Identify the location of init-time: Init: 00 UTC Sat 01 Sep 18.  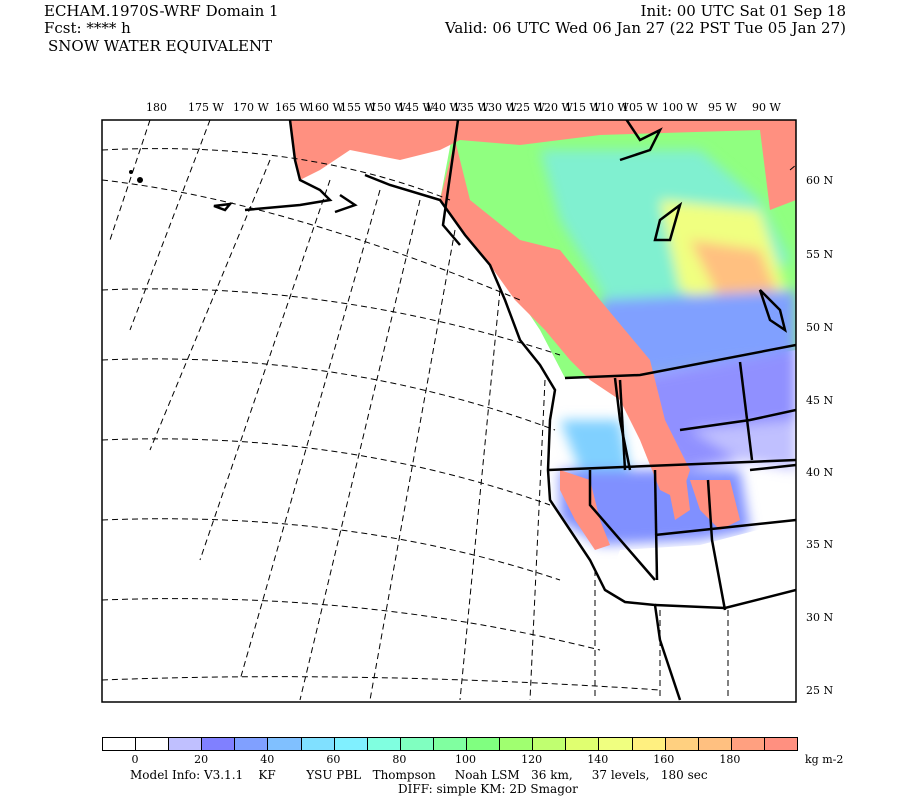
(743, 11).